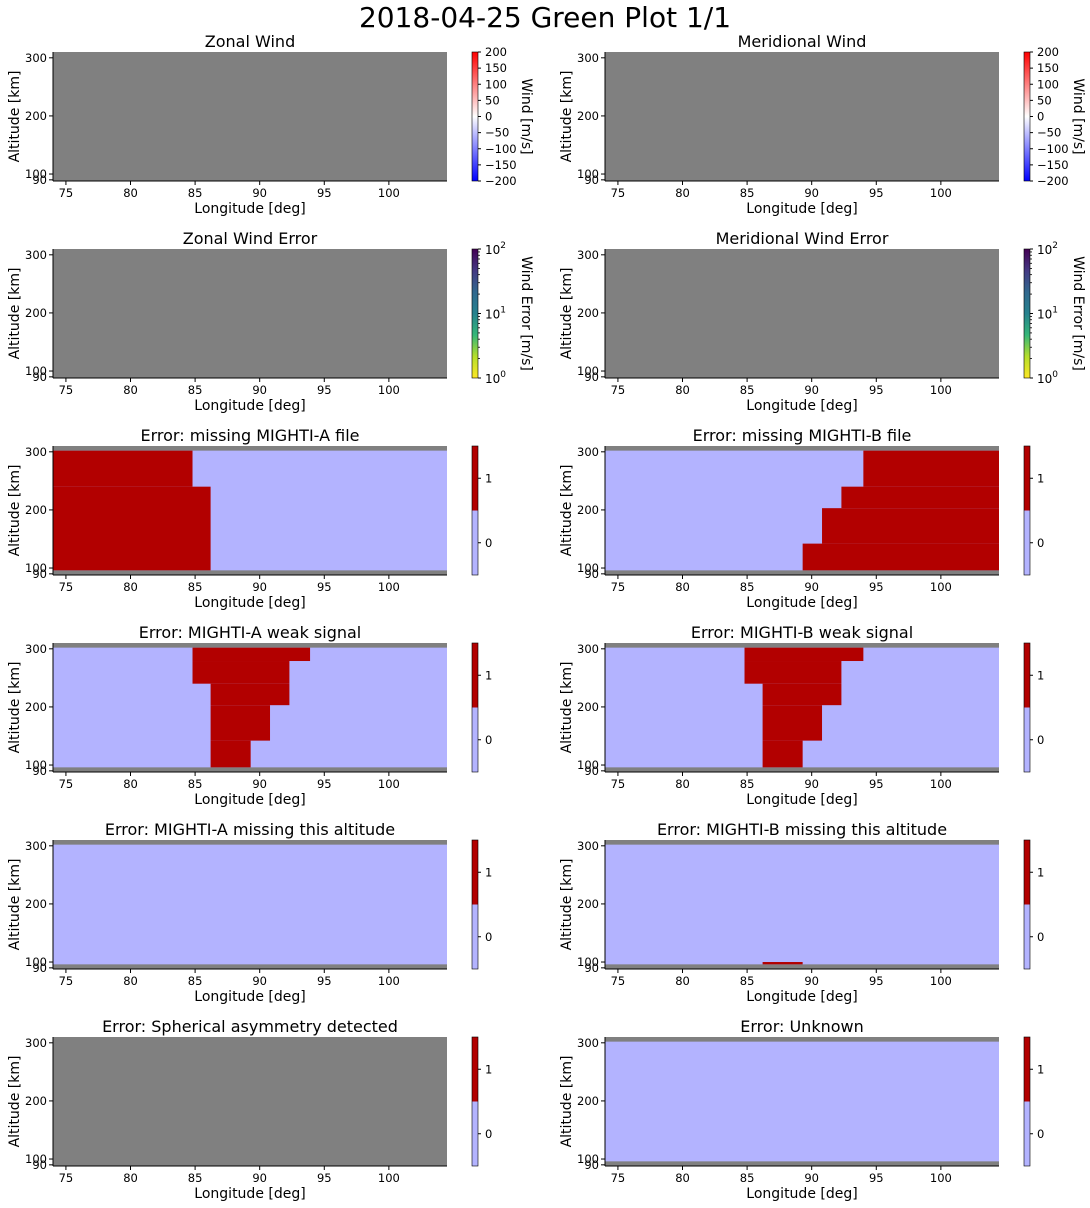  Describe the element at coordinates (496, 52) in the screenshot. I see `colorbar-tick-label: 200` at that location.